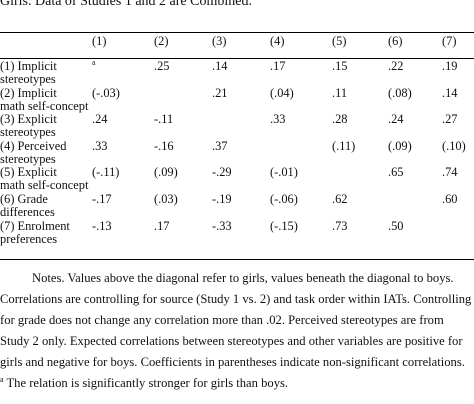 This screenshot has height=404, width=474. I want to click on header-cell-empty, so click(46, 46).